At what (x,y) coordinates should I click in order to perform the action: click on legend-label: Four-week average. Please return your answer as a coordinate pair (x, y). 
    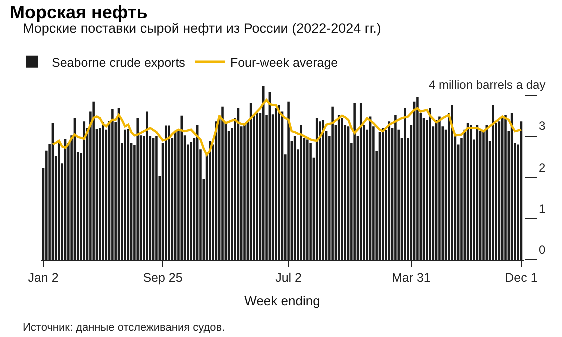
    Looking at the image, I should click on (284, 63).